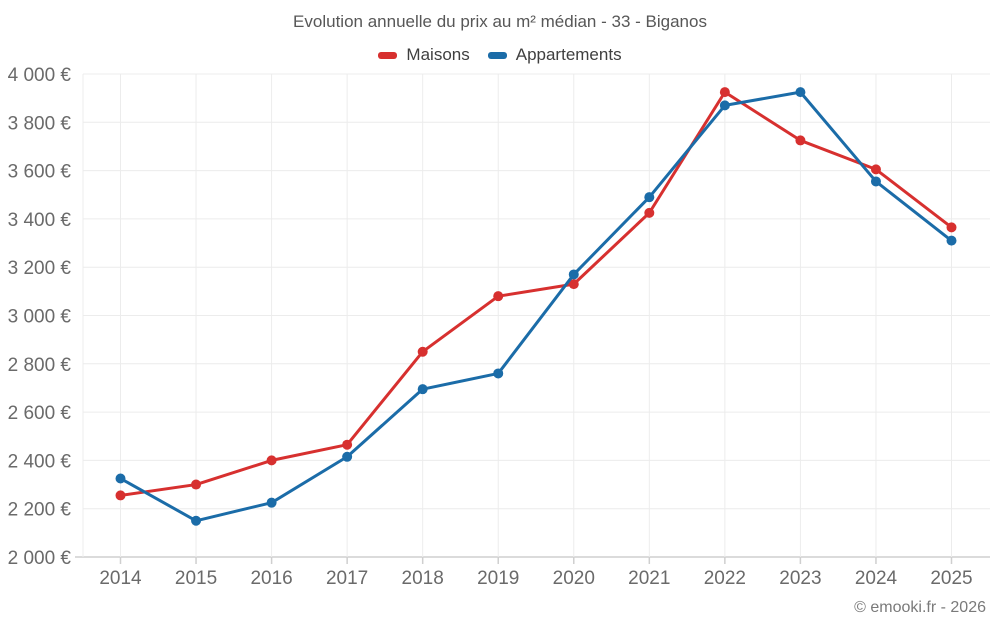 Image resolution: width=1000 pixels, height=625 pixels. I want to click on x-tick-label: 2019, so click(498, 578).